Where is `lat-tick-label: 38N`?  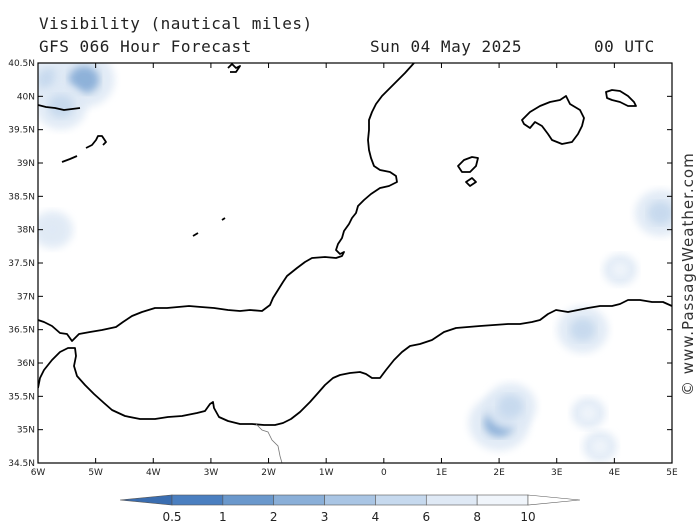
lat-tick-label: 38N is located at coordinates (26, 231).